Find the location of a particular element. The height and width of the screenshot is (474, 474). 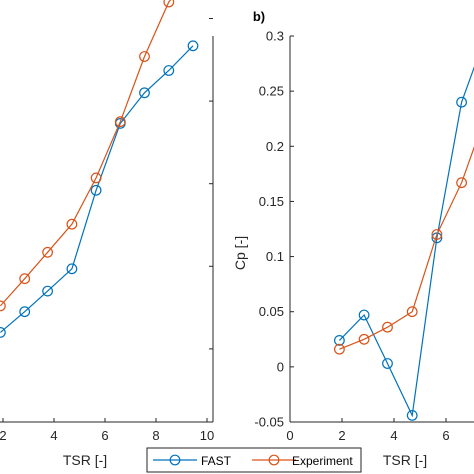

panel-b-x-axis-label: TSR [-] is located at coordinates (405, 460).